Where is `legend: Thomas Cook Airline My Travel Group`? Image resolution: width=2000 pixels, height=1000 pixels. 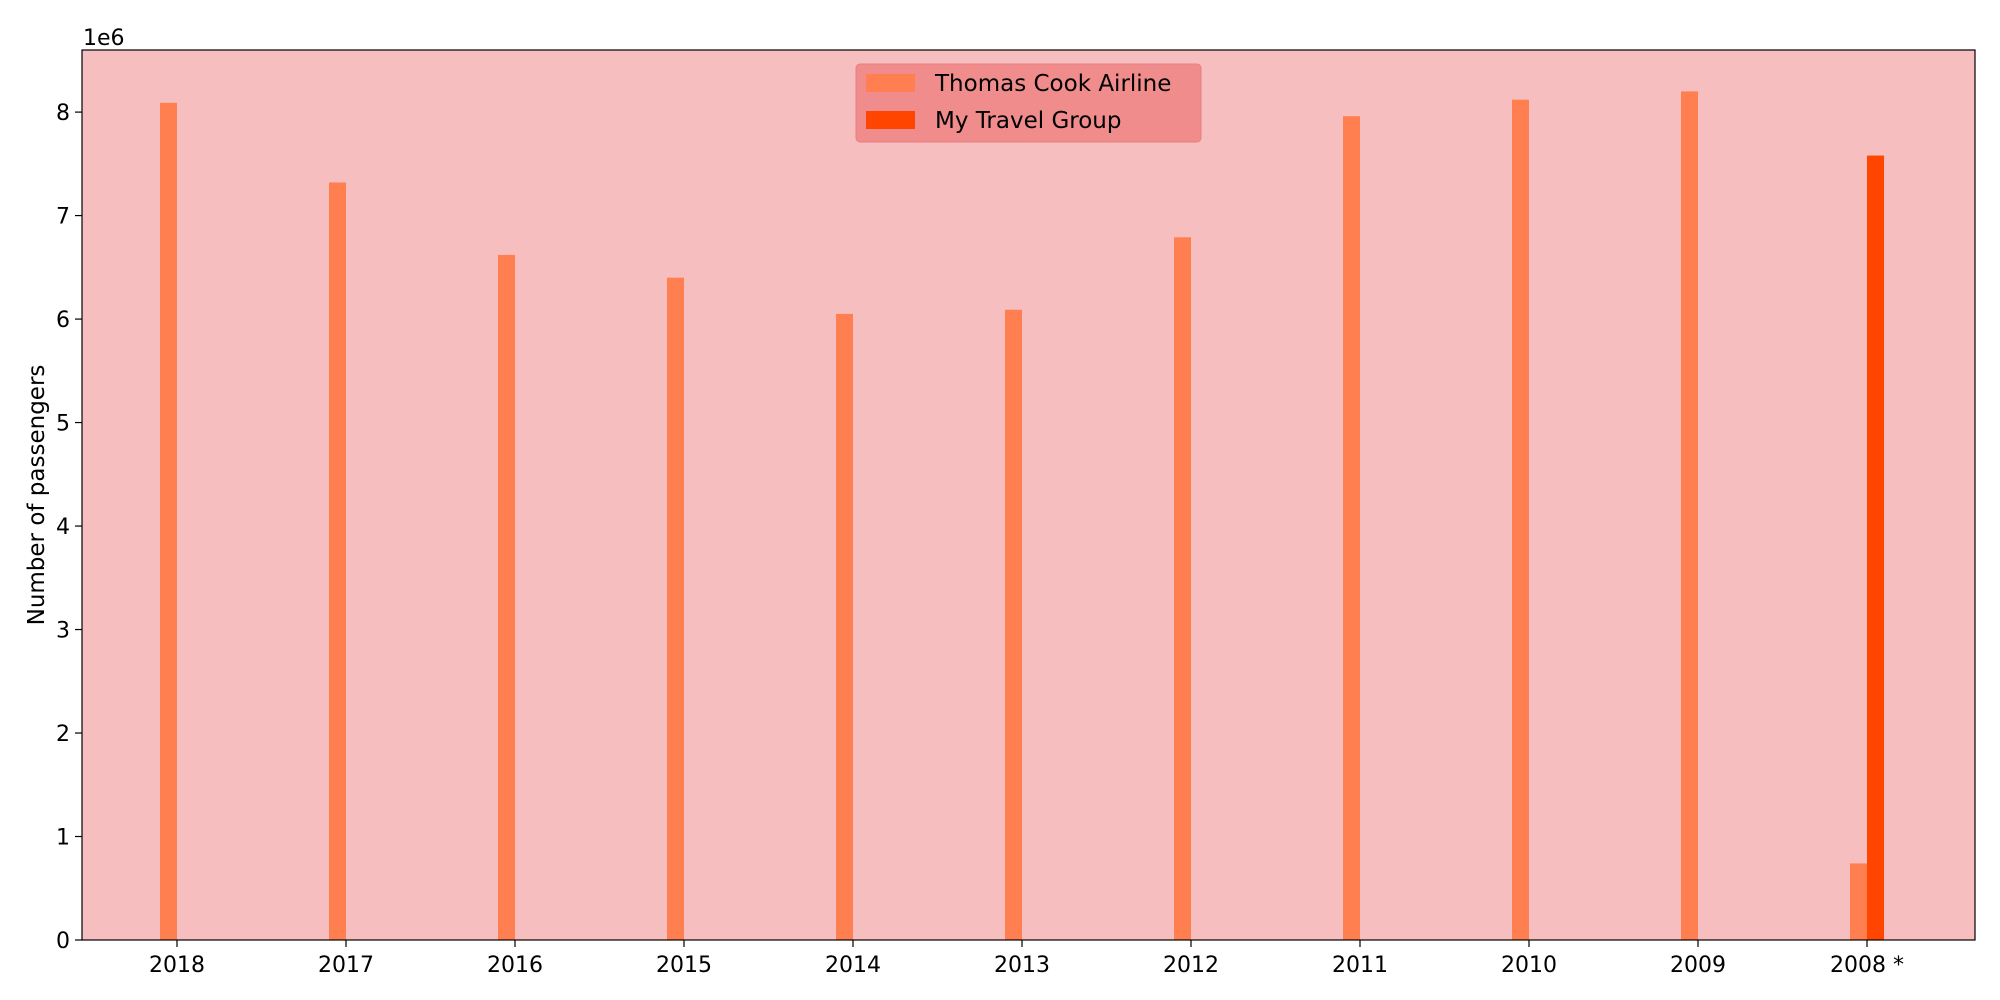
legend: Thomas Cook Airline My Travel Group is located at coordinates (1028, 103).